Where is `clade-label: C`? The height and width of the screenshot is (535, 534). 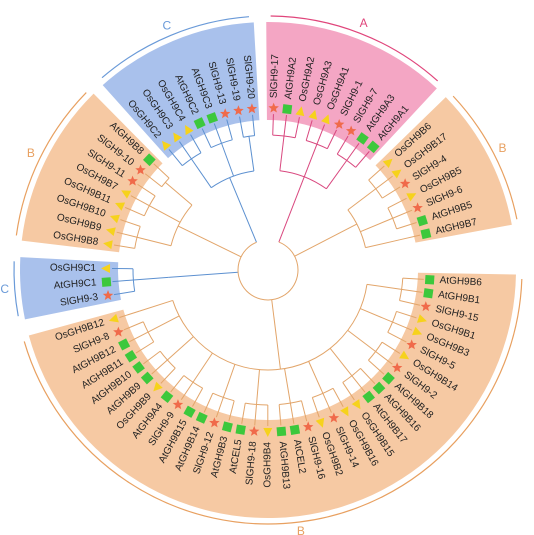 clade-label: C is located at coordinates (166, 25).